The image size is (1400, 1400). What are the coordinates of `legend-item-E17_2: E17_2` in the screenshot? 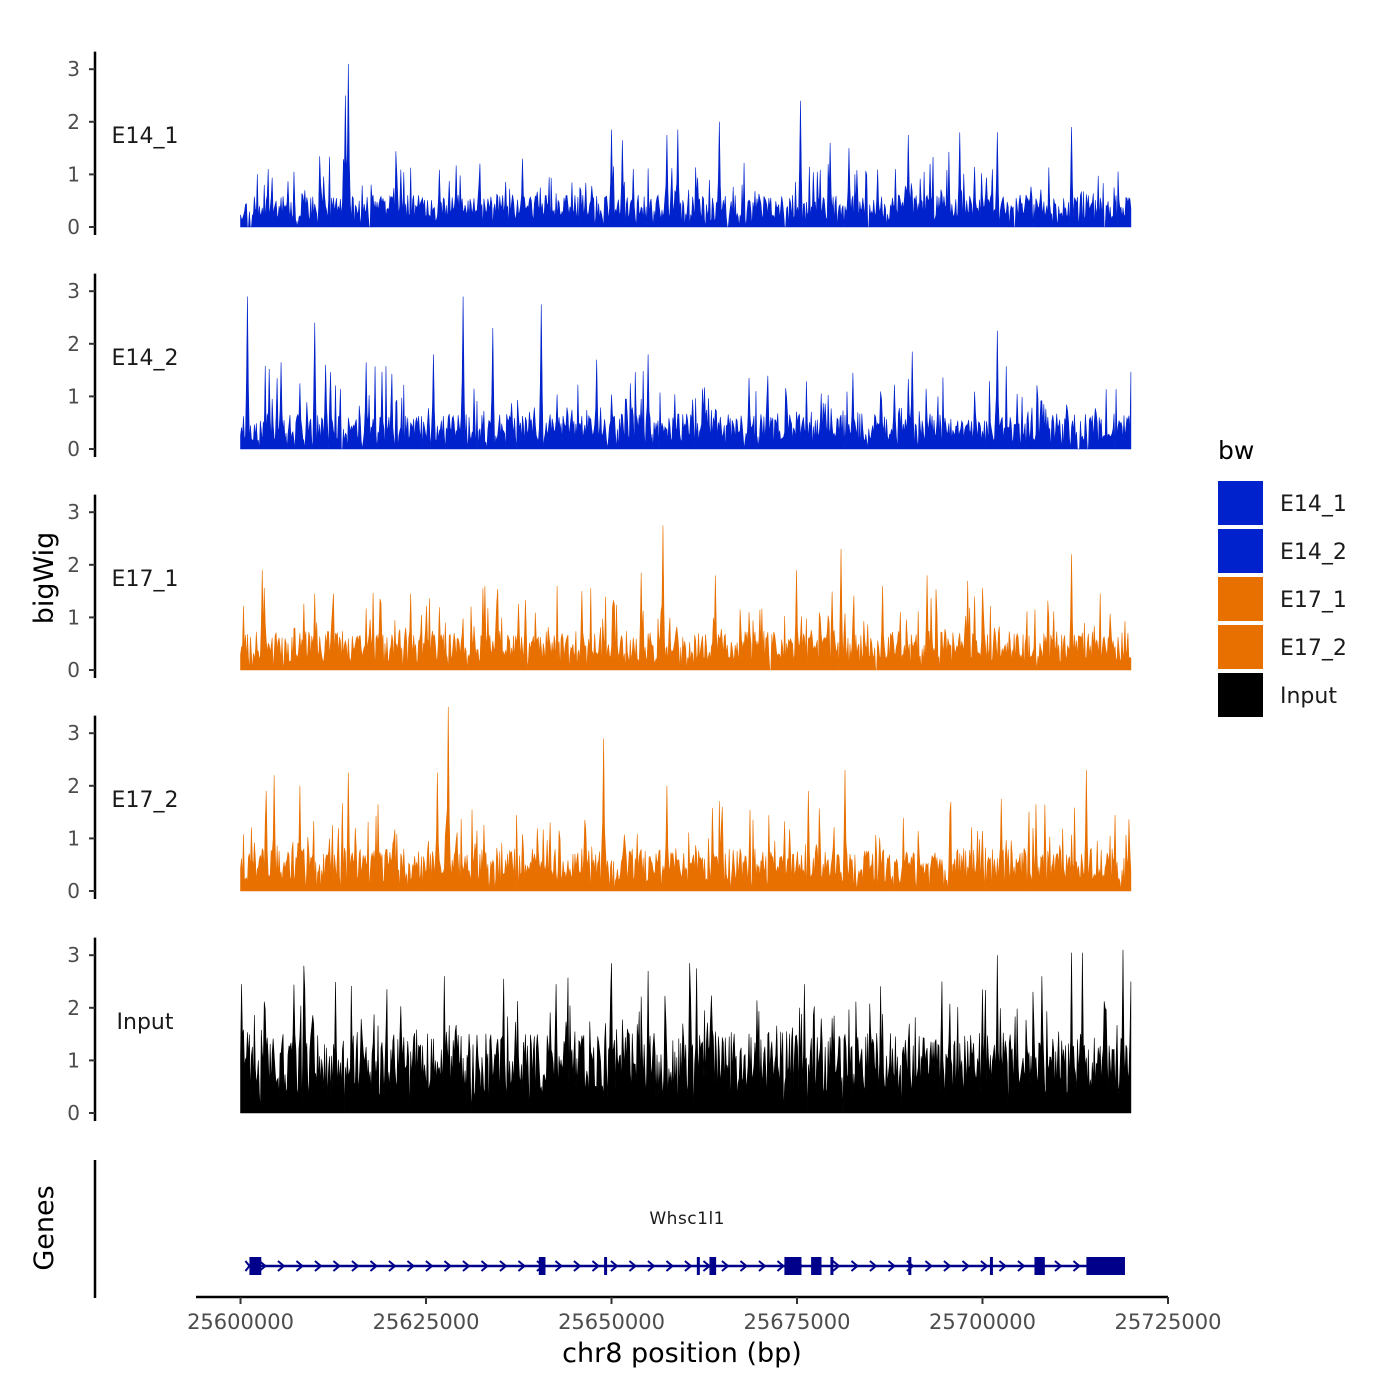 It's located at (1282, 647).